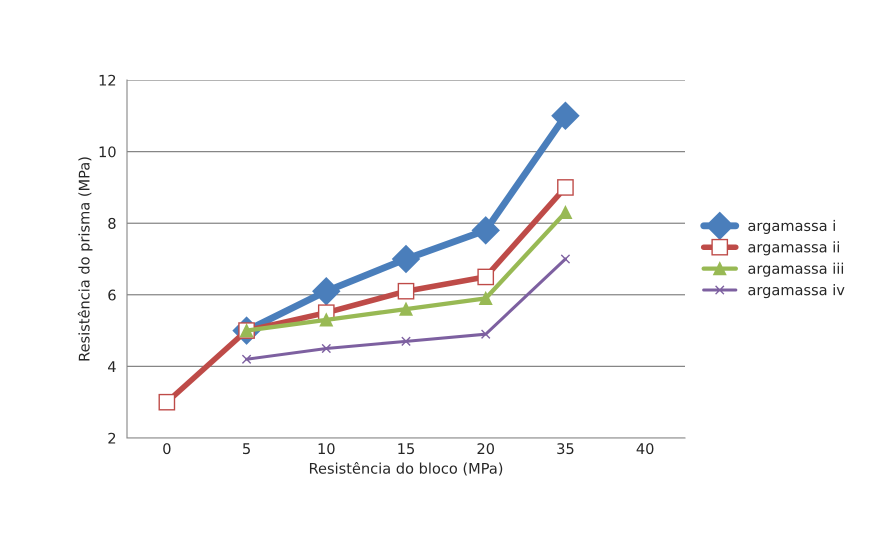 This screenshot has height=551, width=883. I want to click on x-tick-label: 40, so click(645, 448).